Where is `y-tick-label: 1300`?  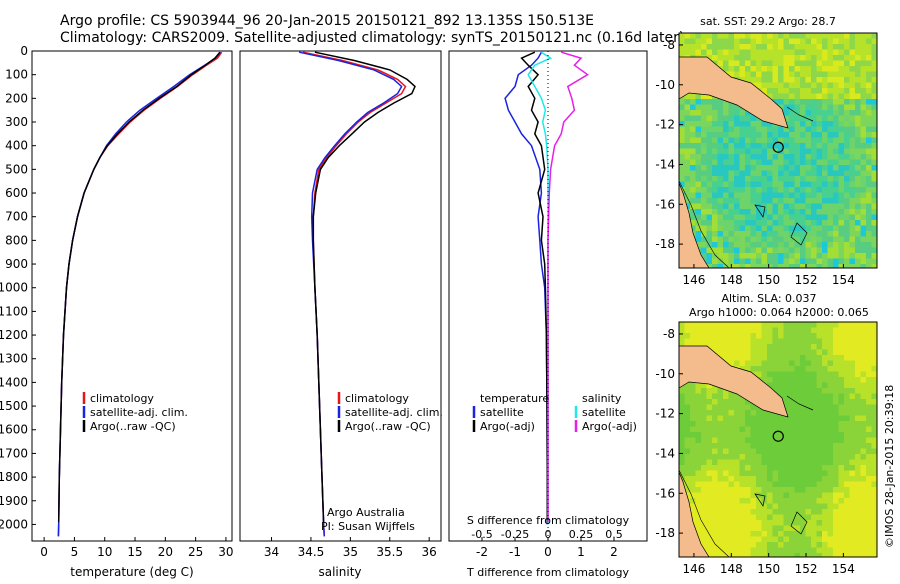 y-tick-label: 1300 is located at coordinates (14, 359).